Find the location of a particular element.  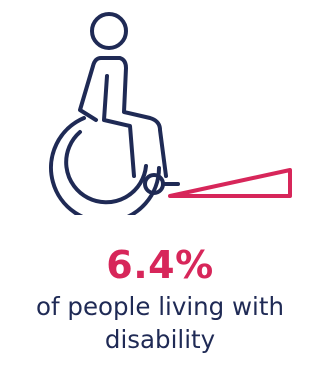

stat-value: 6.4% is located at coordinates (160, 265).